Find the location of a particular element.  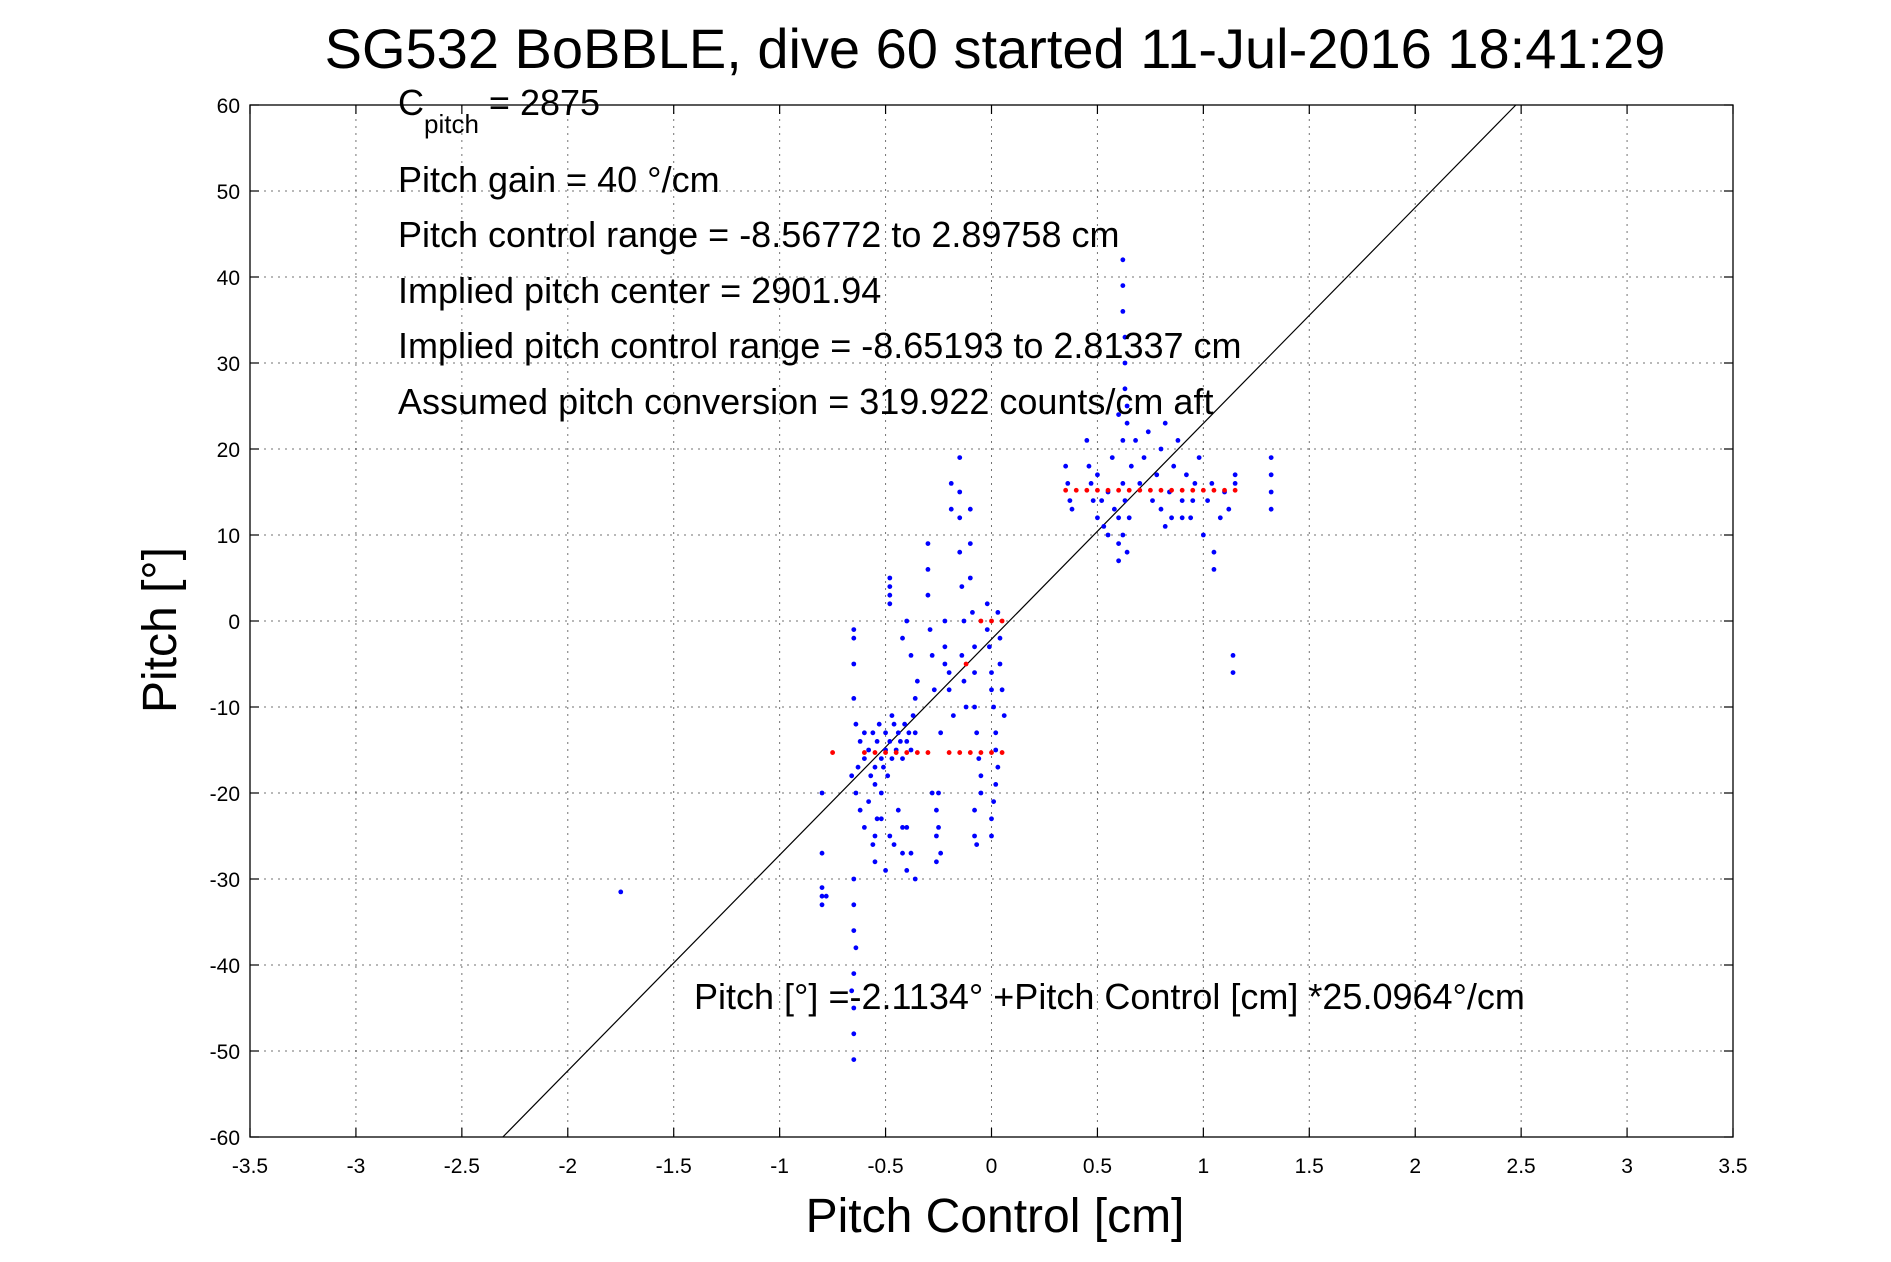

cpitch-symbol: C is located at coordinates (411, 102).